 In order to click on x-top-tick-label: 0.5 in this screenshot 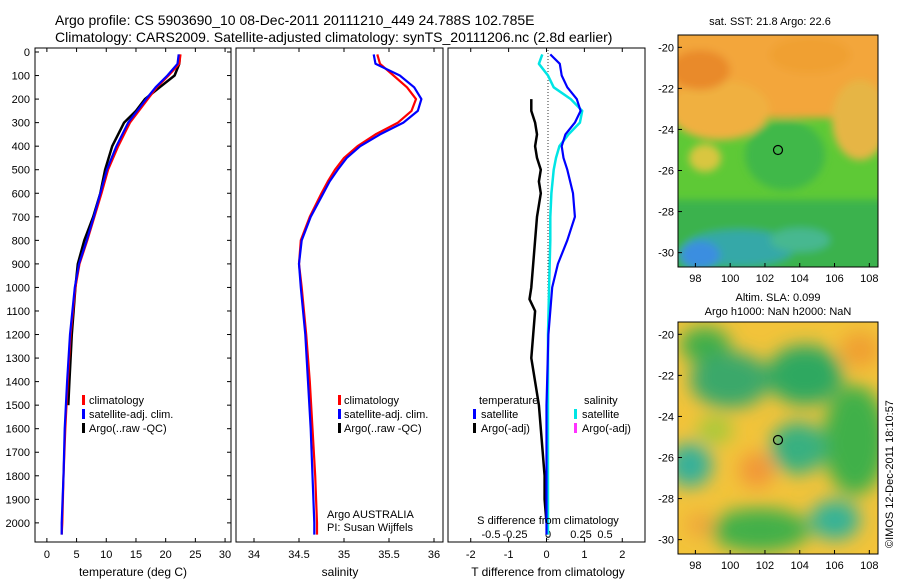, I will do `click(604, 535)`.